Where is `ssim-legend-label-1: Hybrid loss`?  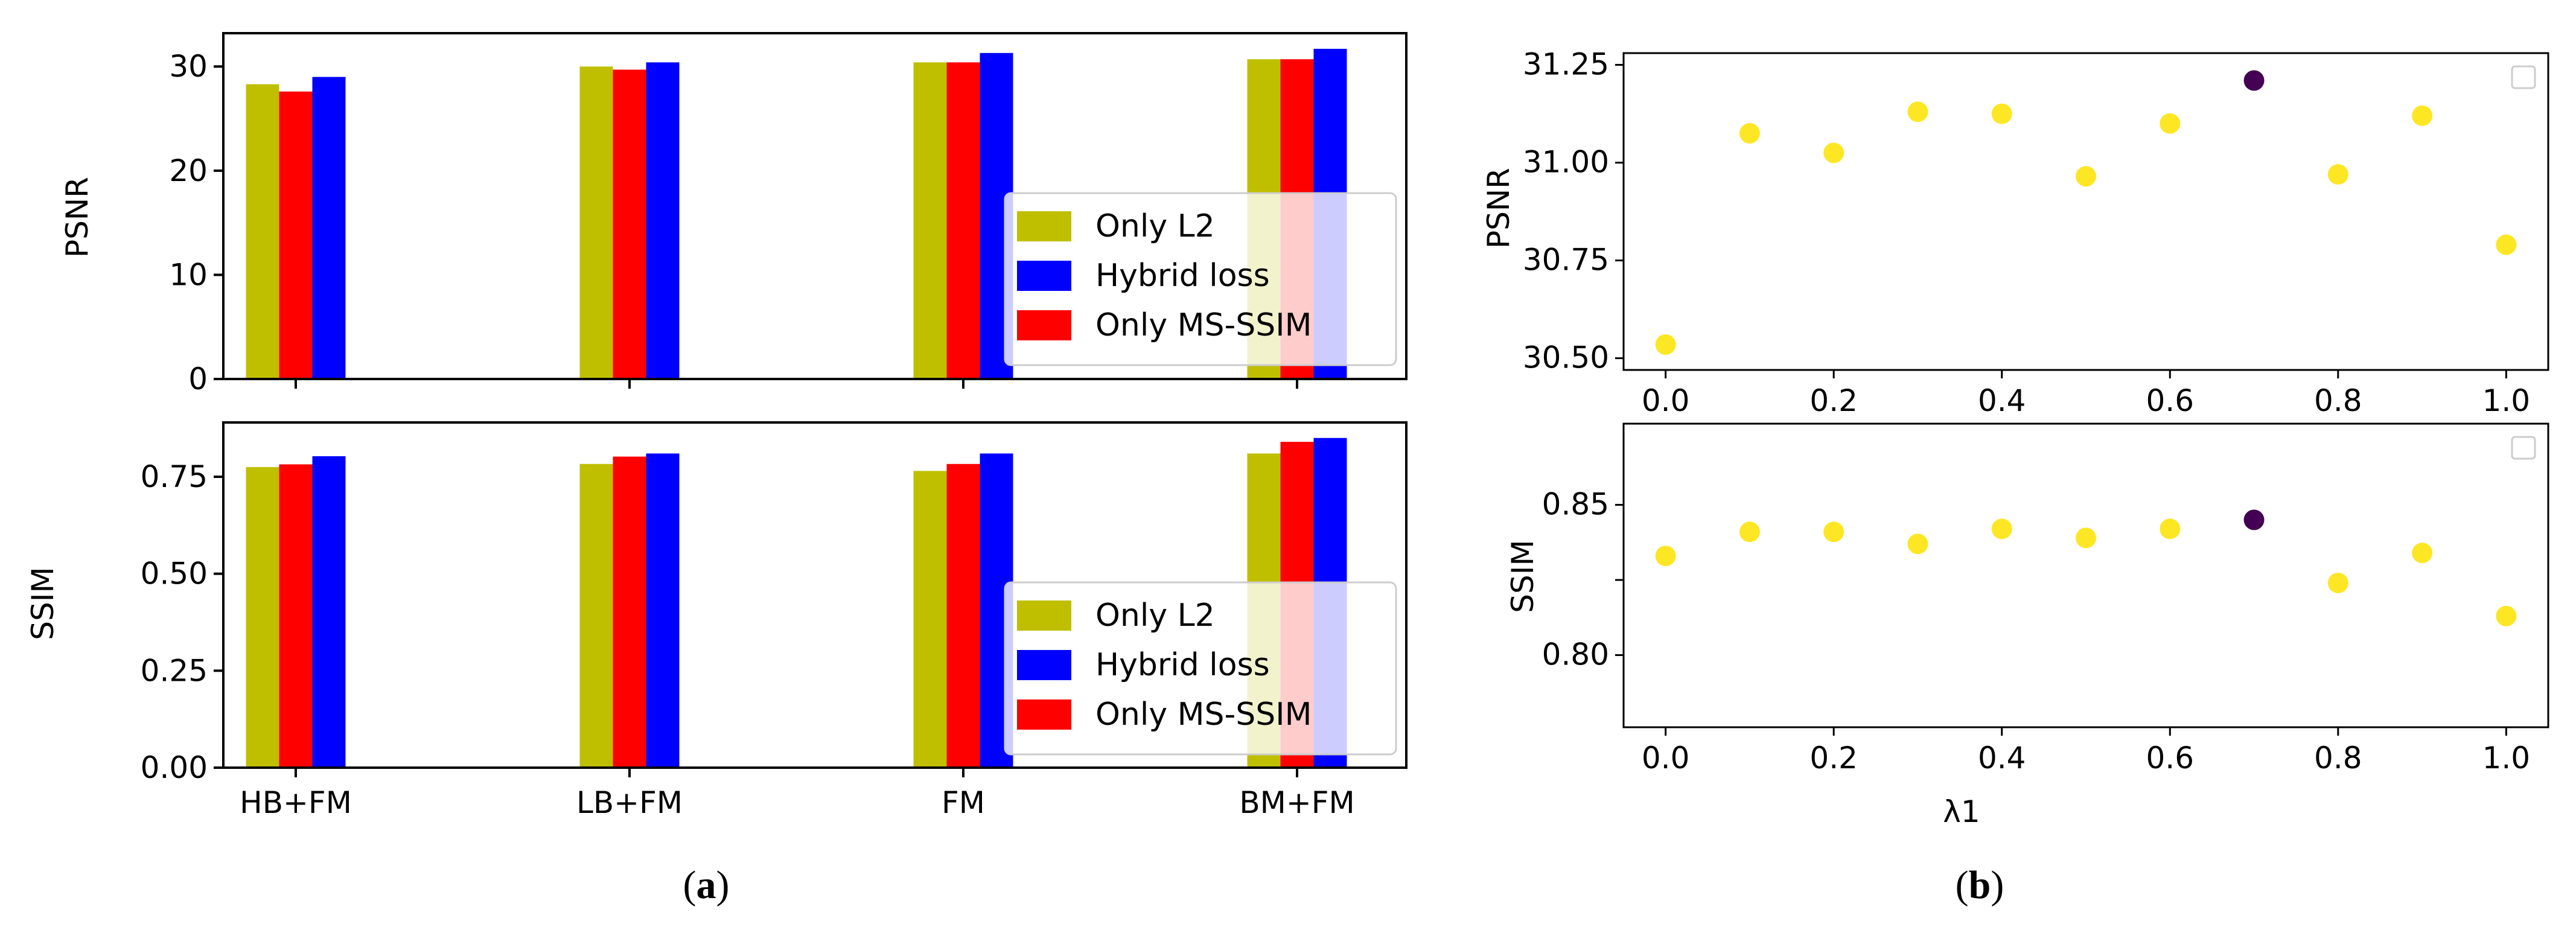
ssim-legend-label-1: Hybrid loss is located at coordinates (1182, 665).